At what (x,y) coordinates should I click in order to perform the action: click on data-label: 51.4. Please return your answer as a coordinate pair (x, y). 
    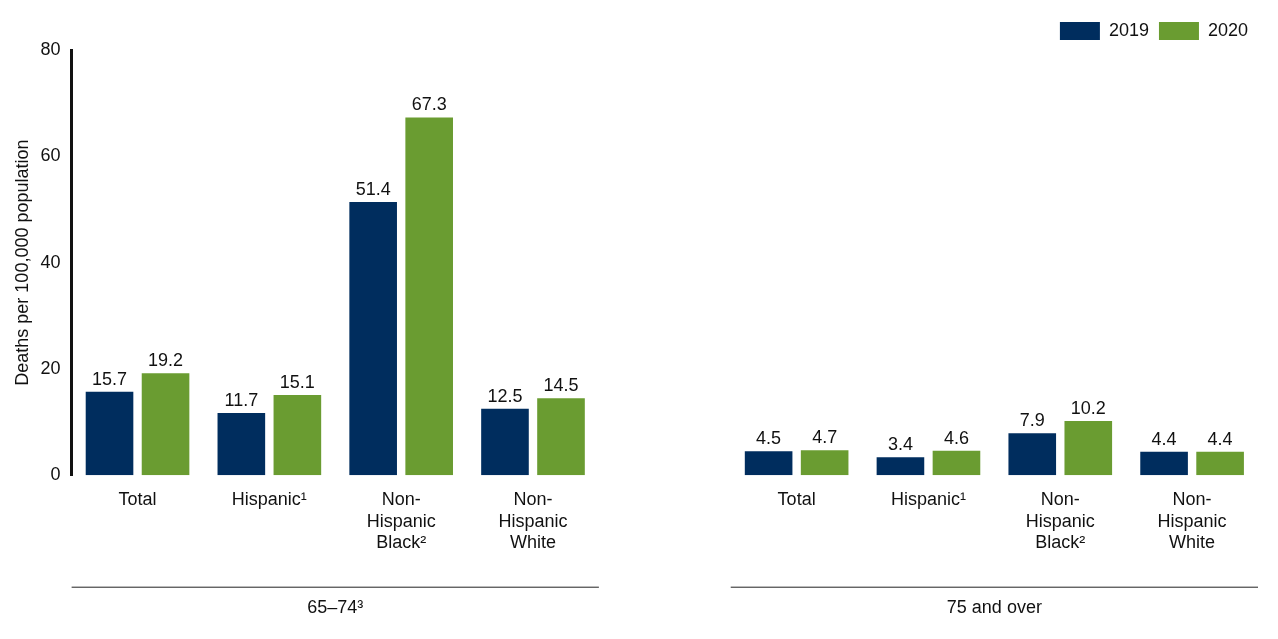
    Looking at the image, I should click on (373, 188).